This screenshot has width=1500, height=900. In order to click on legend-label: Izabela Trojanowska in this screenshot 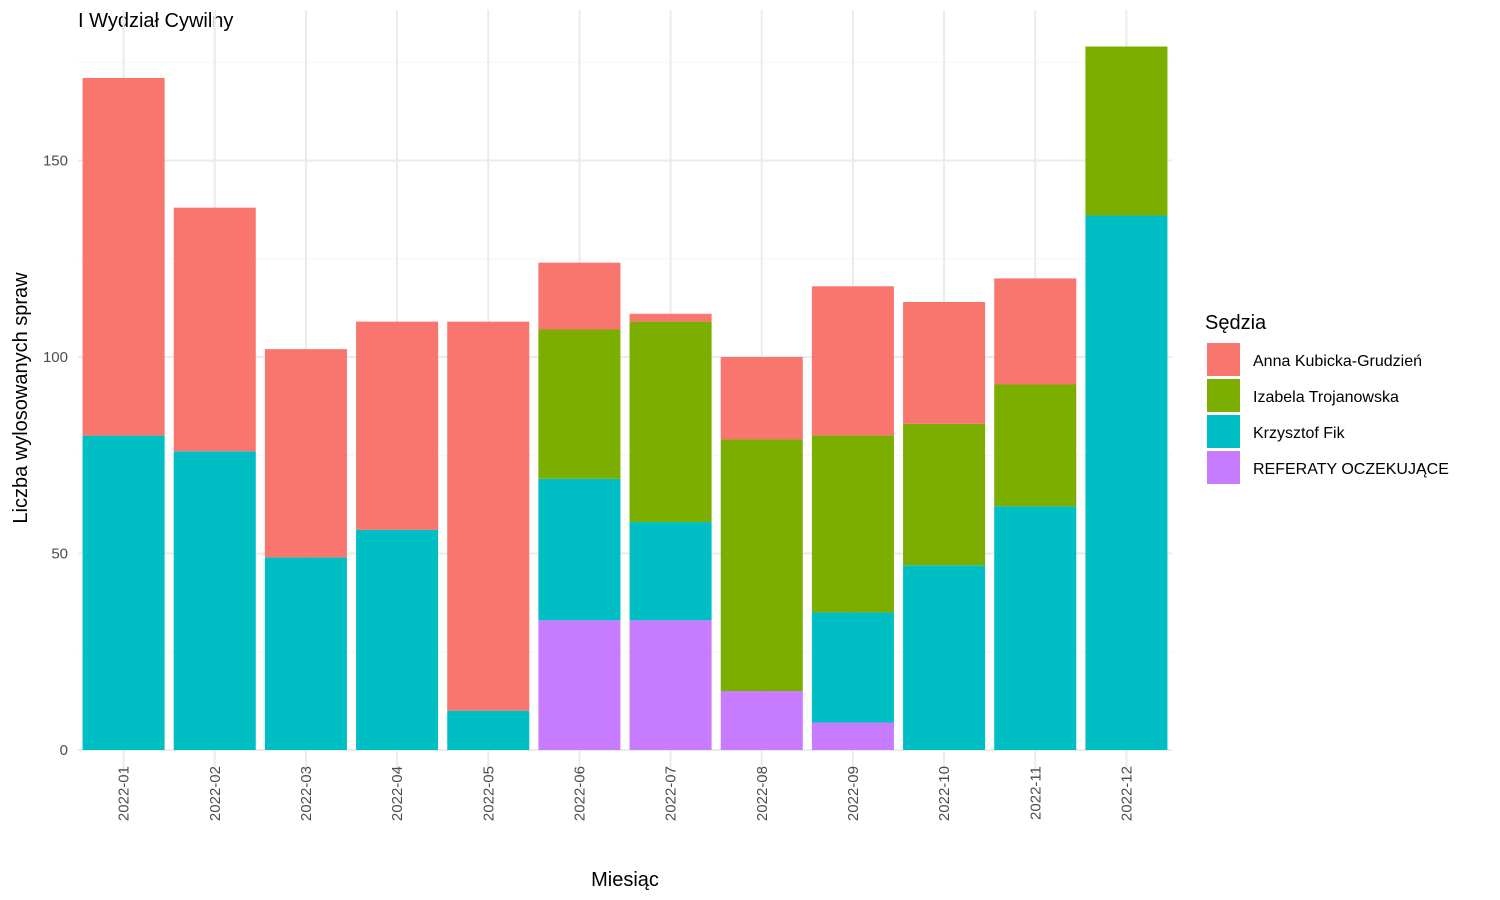, I will do `click(1326, 397)`.